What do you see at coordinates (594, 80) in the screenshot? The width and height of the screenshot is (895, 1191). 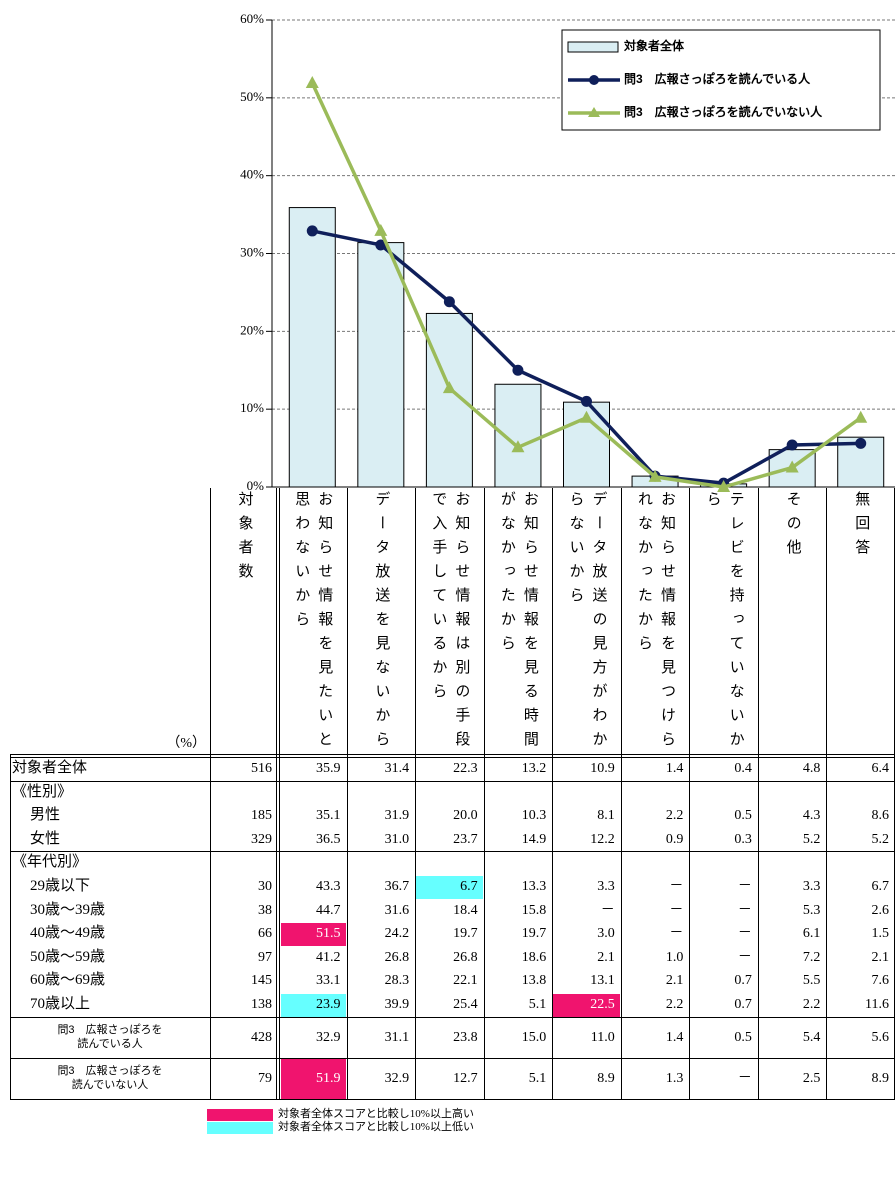 I see `legend-marker` at bounding box center [594, 80].